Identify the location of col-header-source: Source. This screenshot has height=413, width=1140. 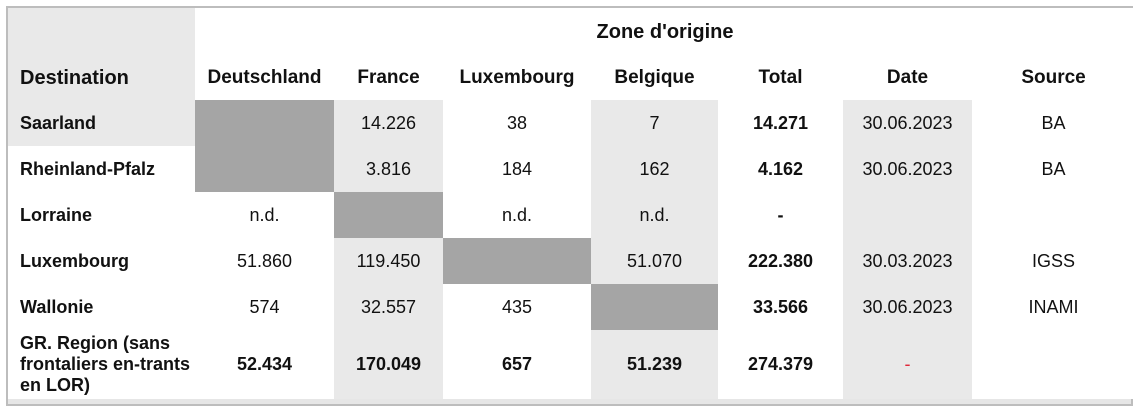
(1054, 78).